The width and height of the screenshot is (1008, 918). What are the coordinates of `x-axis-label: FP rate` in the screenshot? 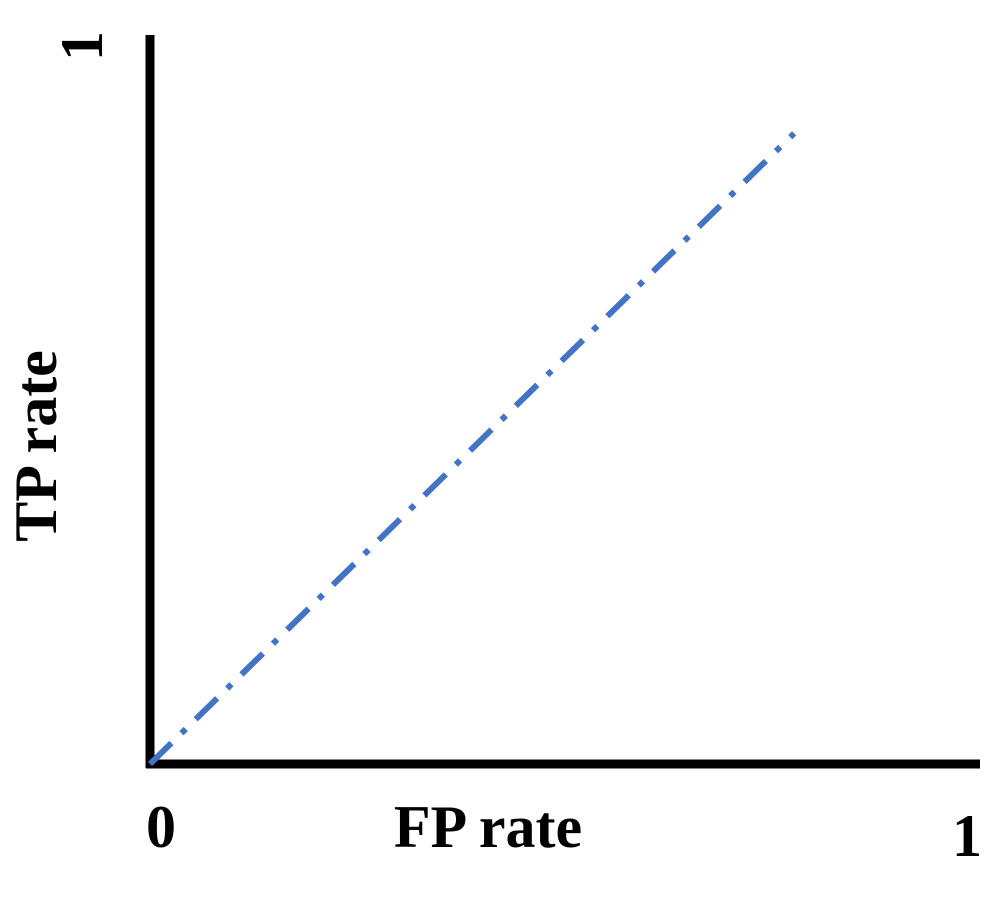 It's located at (488, 827).